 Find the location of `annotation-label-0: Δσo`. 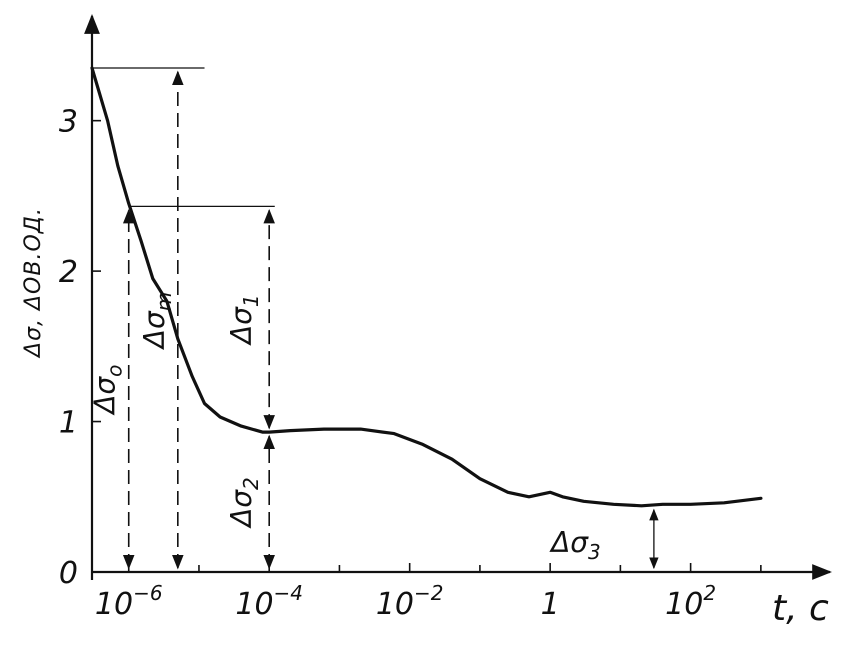

annotation-label-0: Δσo is located at coordinates (108, 390).